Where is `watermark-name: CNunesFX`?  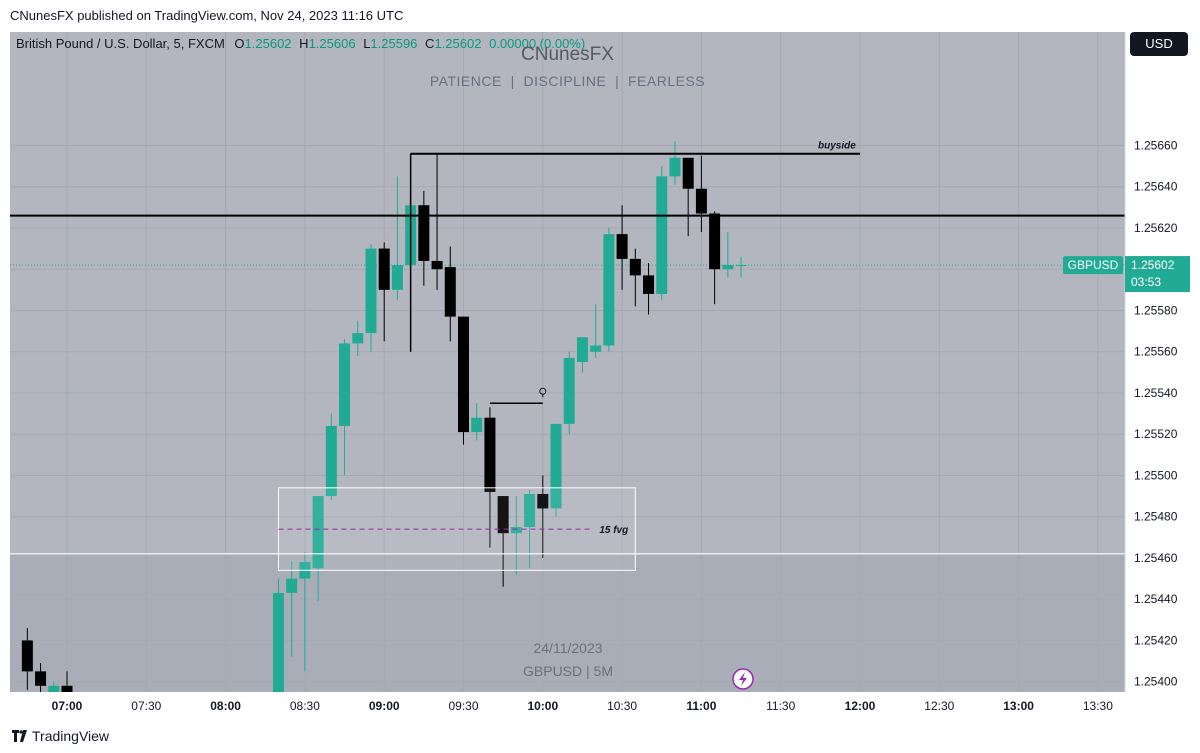
watermark-name: CNunesFX is located at coordinates (567, 54).